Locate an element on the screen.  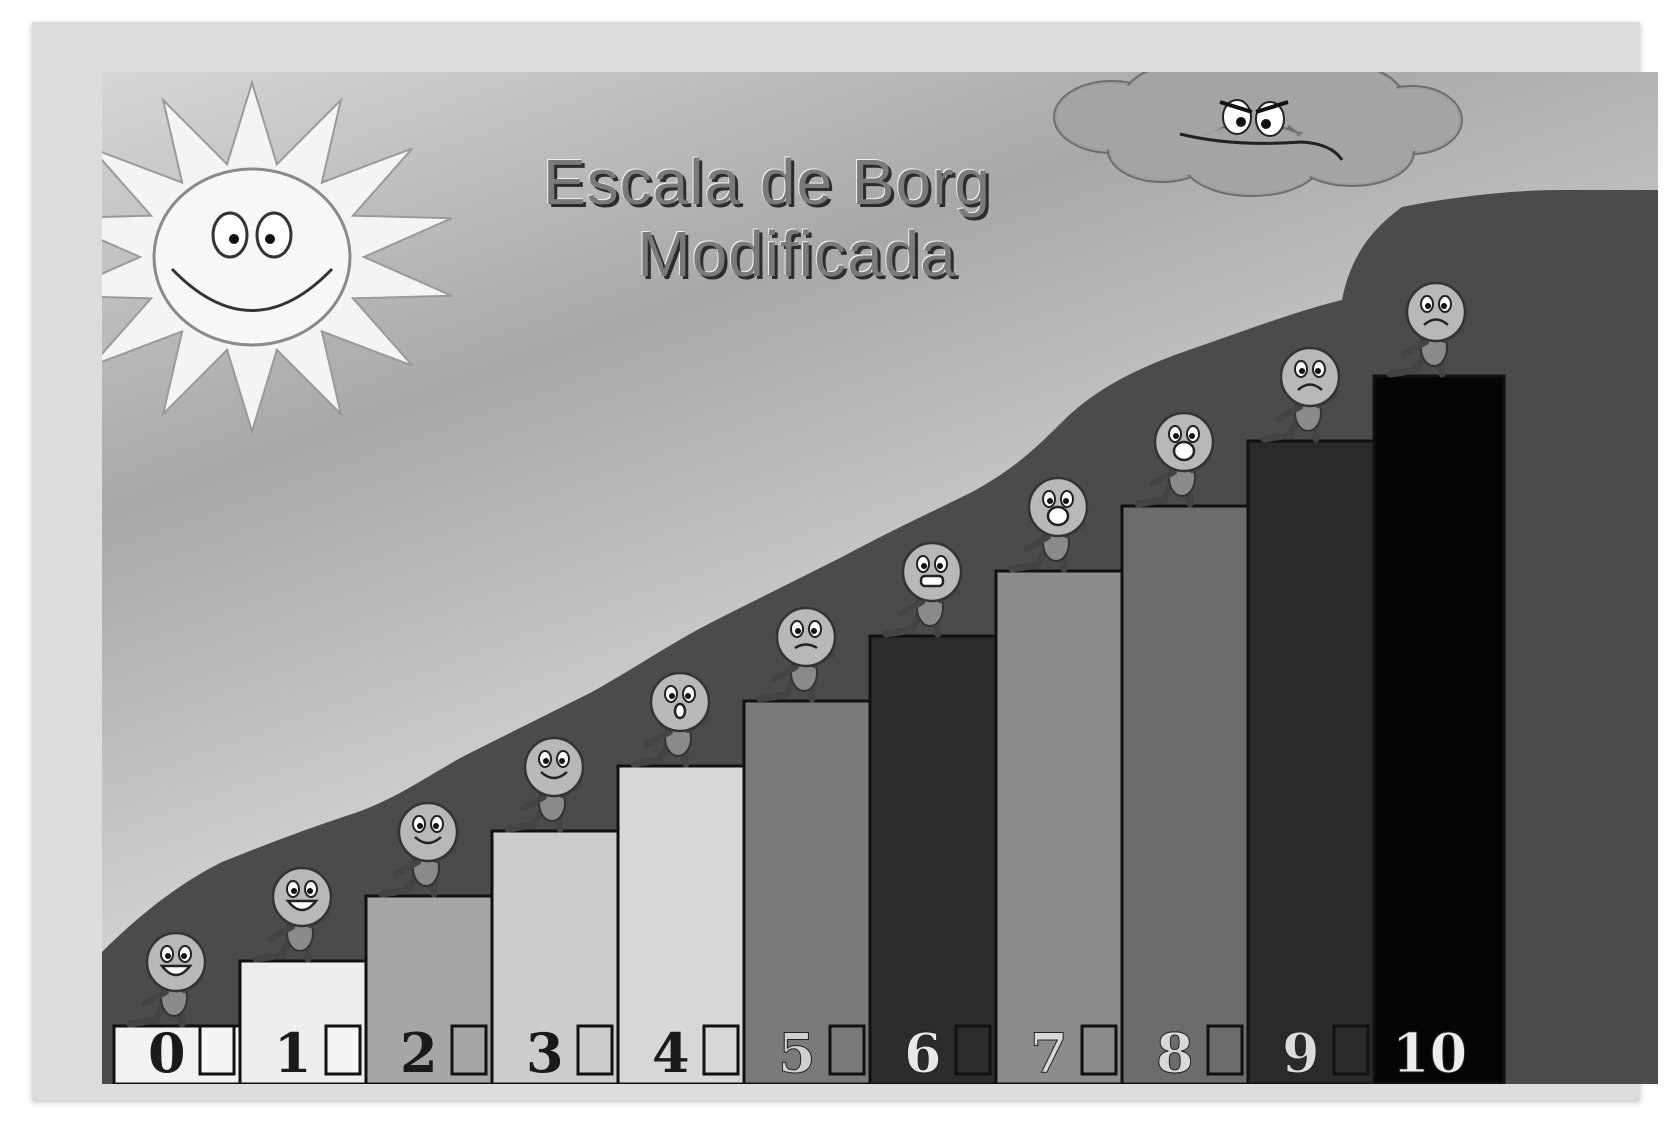
level-label-6: 6 is located at coordinates (923, 1052).